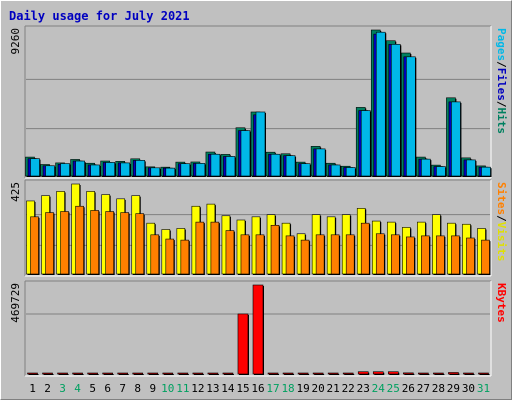  What do you see at coordinates (501, 81) in the screenshot?
I see `series-legend: Pages/Files/Hits` at bounding box center [501, 81].